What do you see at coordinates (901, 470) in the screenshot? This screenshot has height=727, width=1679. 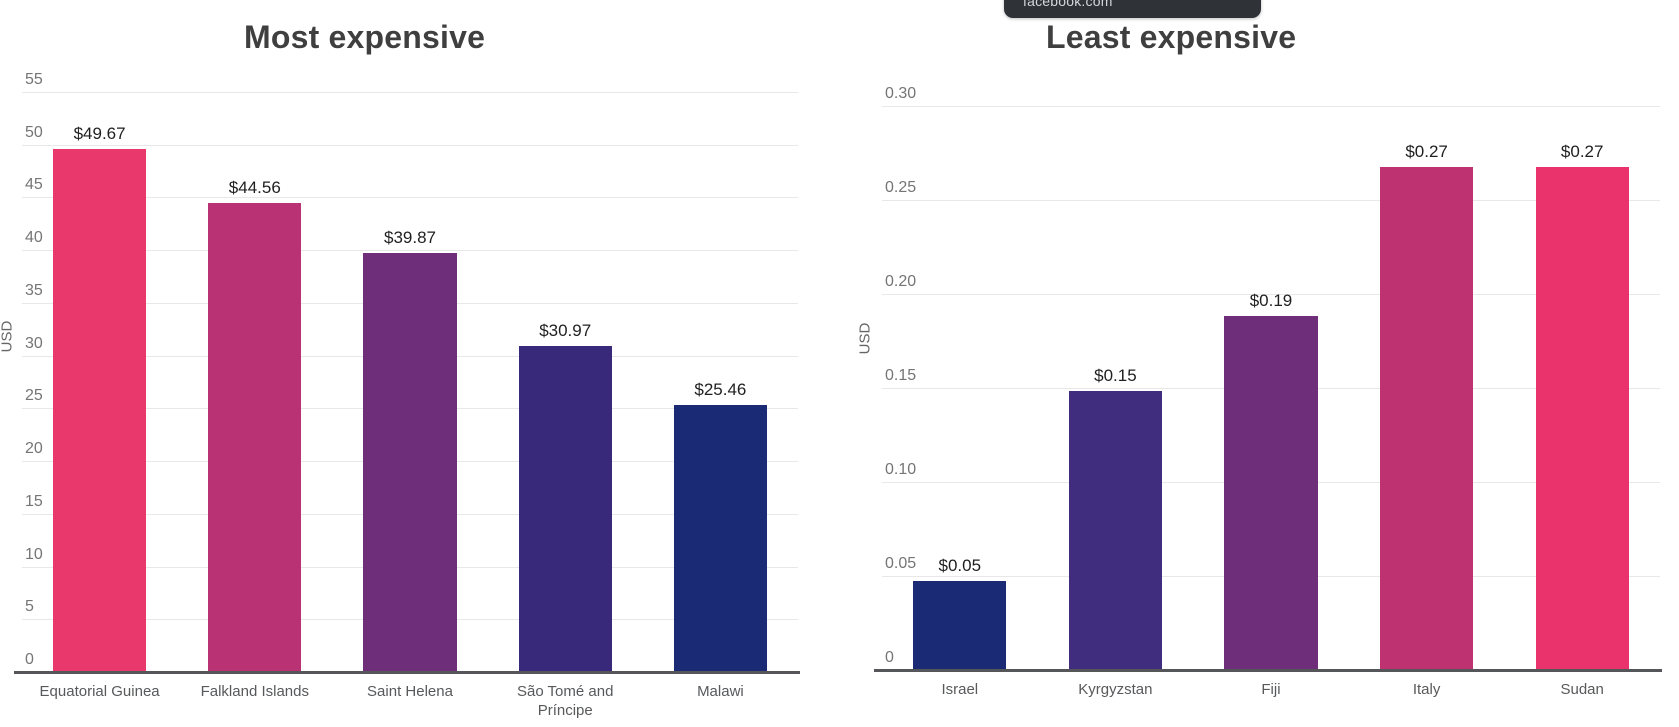 I see `y-tick-label: 0.10` at bounding box center [901, 470].